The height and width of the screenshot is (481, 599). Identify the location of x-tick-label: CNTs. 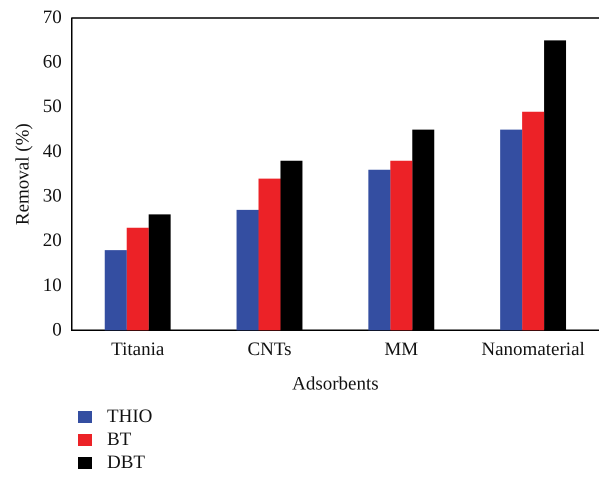
(269, 349).